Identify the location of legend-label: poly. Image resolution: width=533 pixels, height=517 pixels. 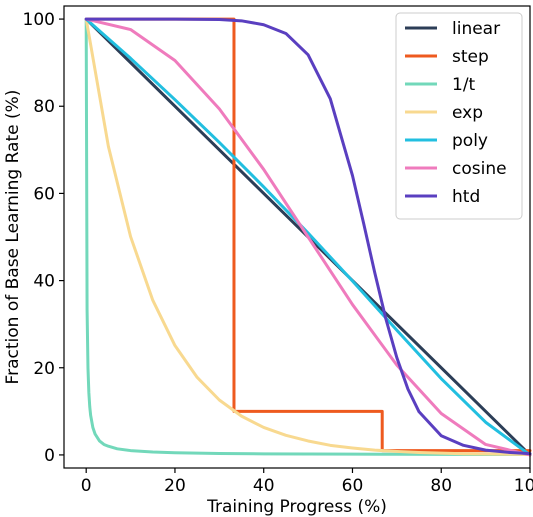
(470, 141).